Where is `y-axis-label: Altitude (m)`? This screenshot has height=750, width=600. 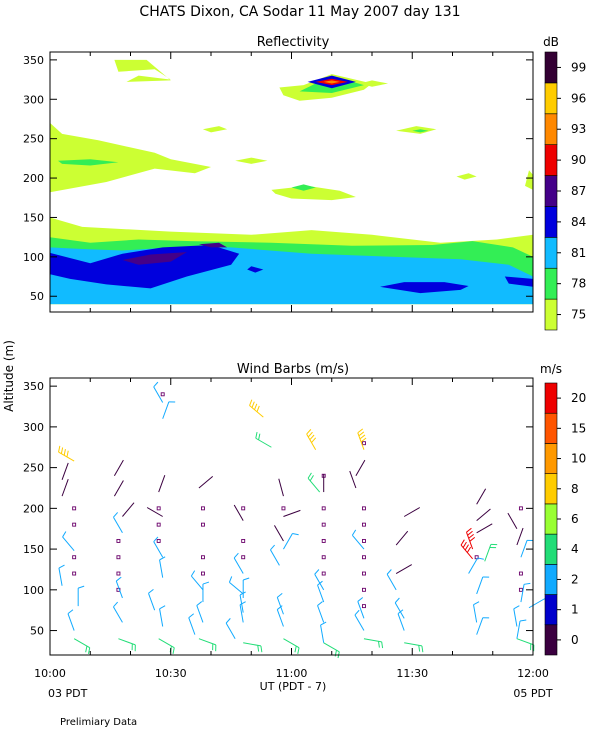
y-axis-label: Altitude (m) is located at coordinates (9, 376).